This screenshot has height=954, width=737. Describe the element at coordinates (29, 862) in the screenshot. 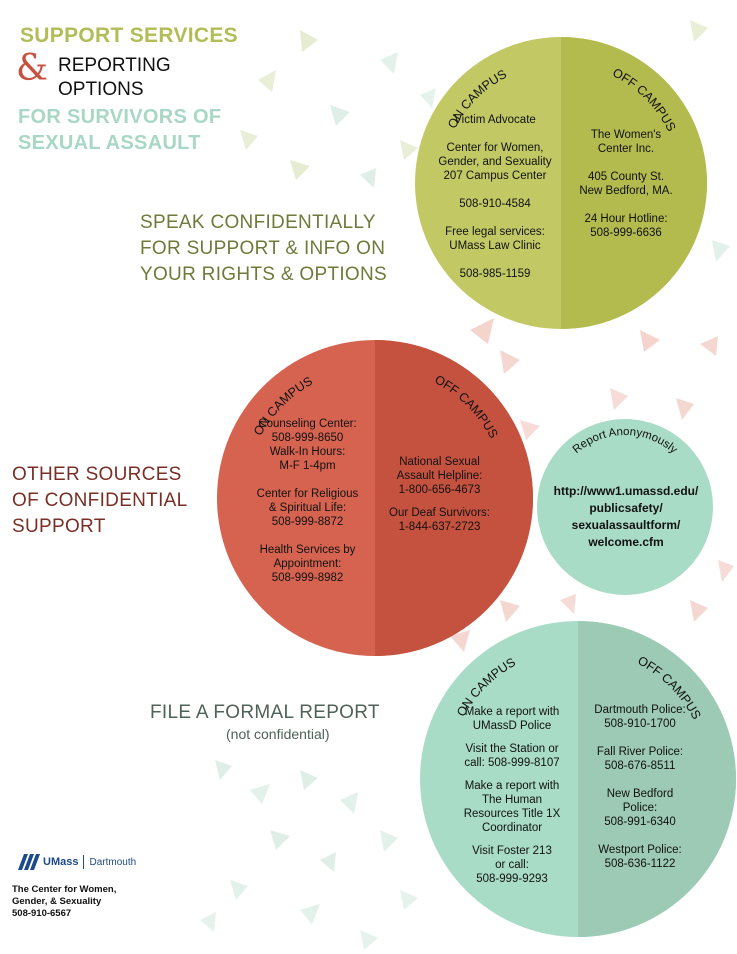

I see `umass-logo-icon` at that location.